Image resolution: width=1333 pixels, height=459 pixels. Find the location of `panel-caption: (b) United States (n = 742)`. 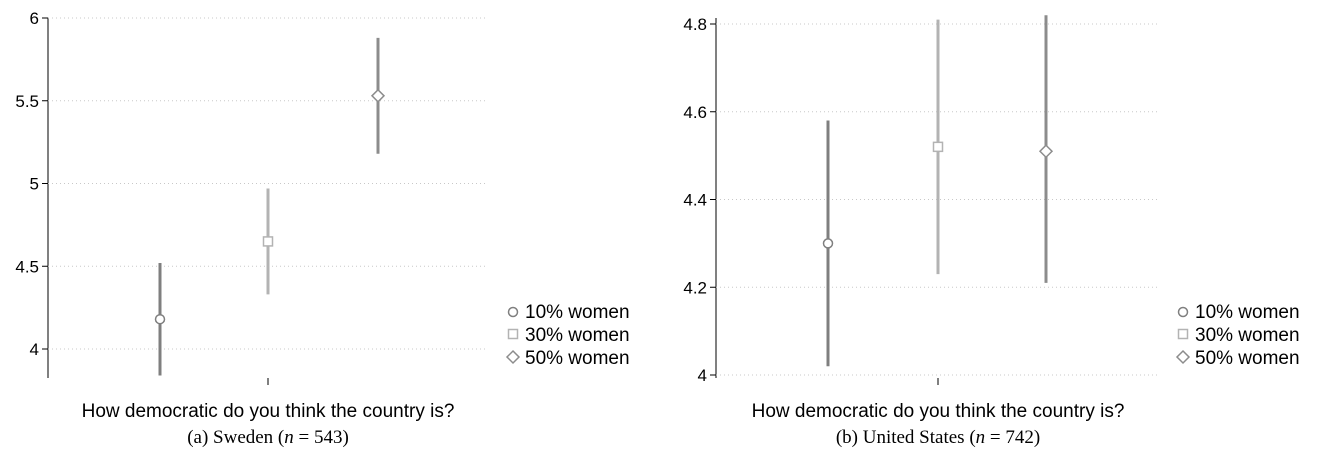

panel-caption: (b) United States (n = 742) is located at coordinates (938, 437).